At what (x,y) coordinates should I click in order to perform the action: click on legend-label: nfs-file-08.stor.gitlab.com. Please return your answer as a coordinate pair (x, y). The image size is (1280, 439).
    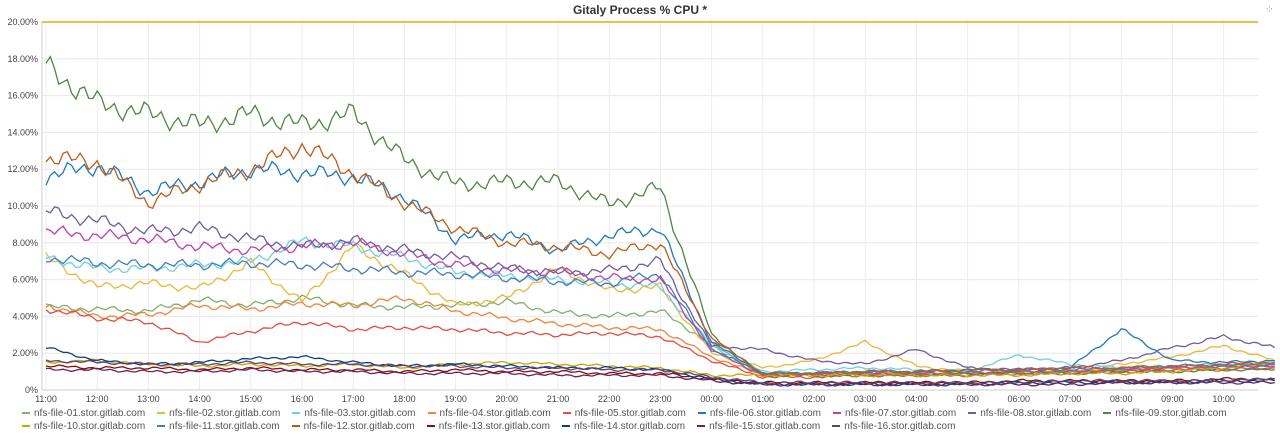
    Looking at the image, I should click on (1036, 413).